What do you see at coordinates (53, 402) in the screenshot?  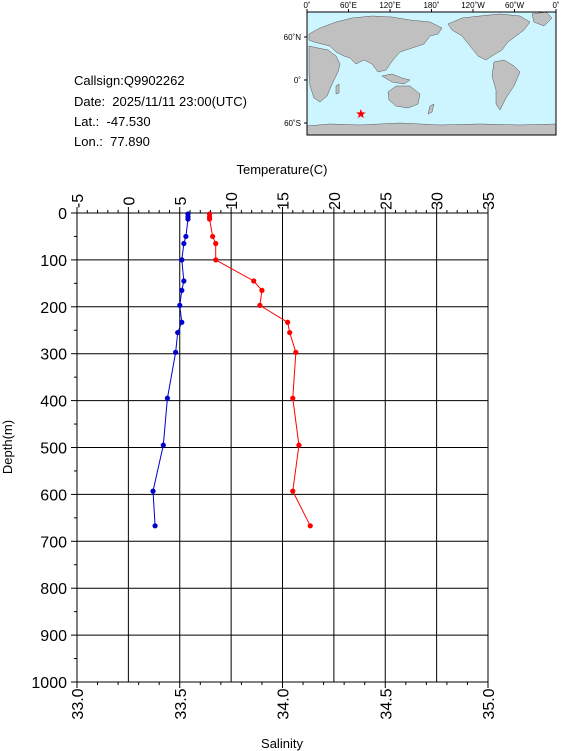 I see `depth-tick-label: 400` at bounding box center [53, 402].